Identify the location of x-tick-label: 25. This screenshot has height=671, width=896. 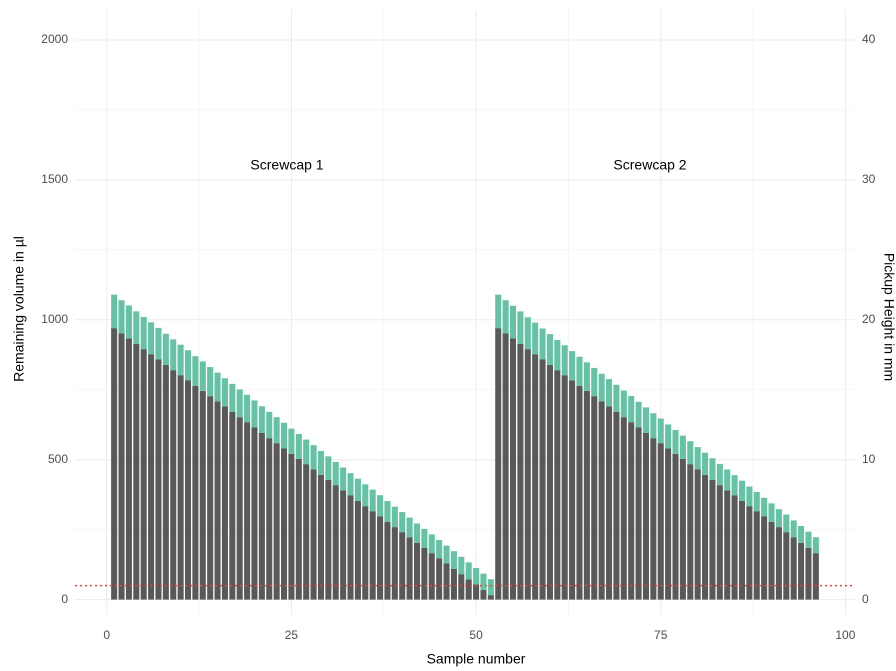
(292, 635).